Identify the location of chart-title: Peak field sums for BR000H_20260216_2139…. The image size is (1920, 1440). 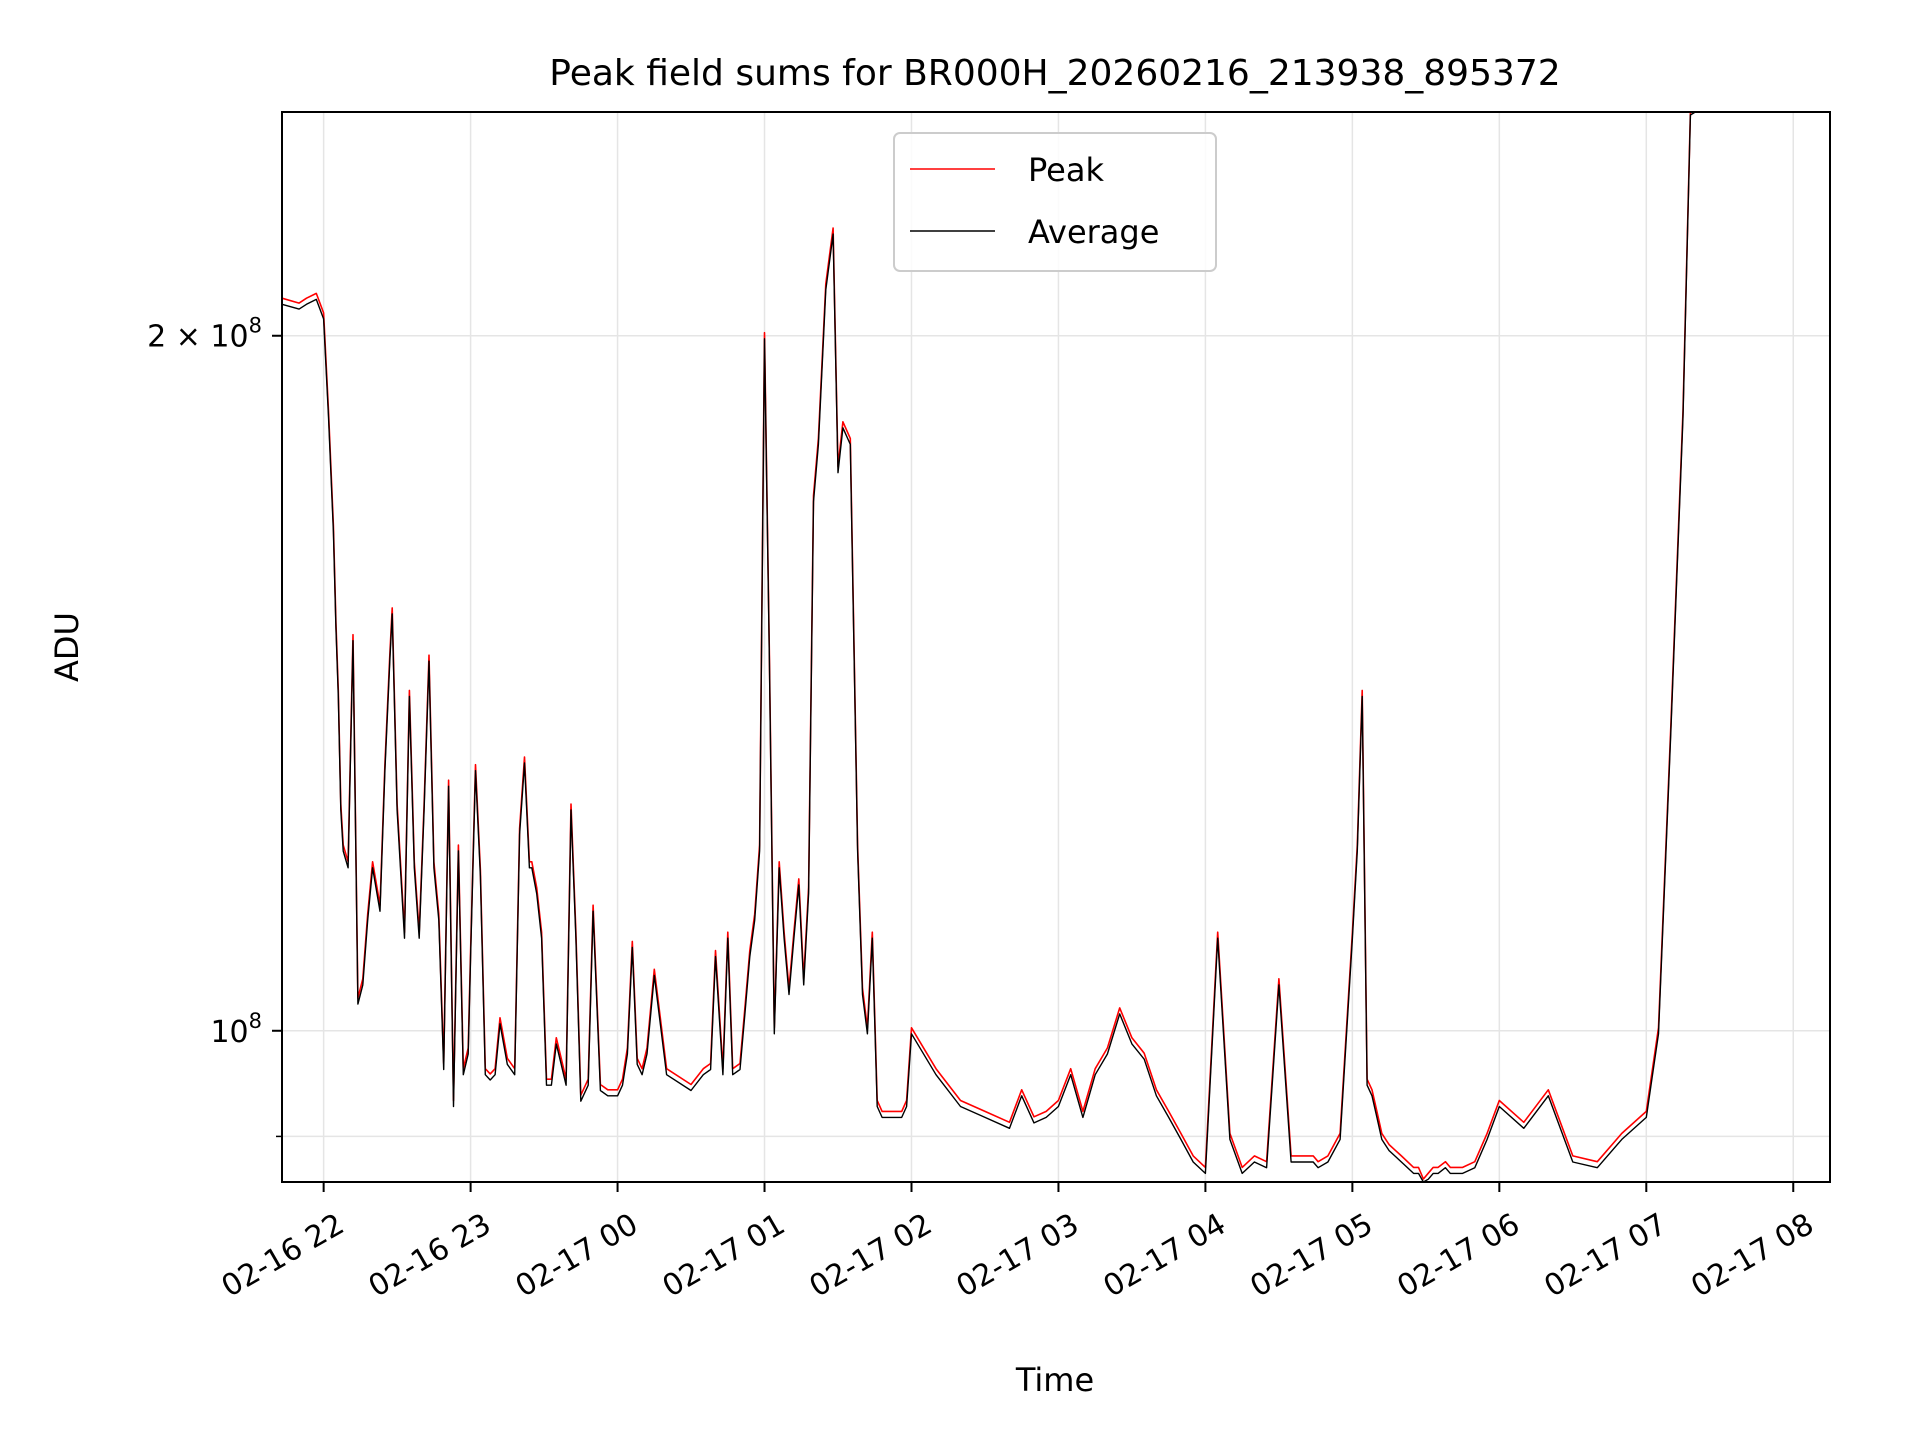
(1054, 73).